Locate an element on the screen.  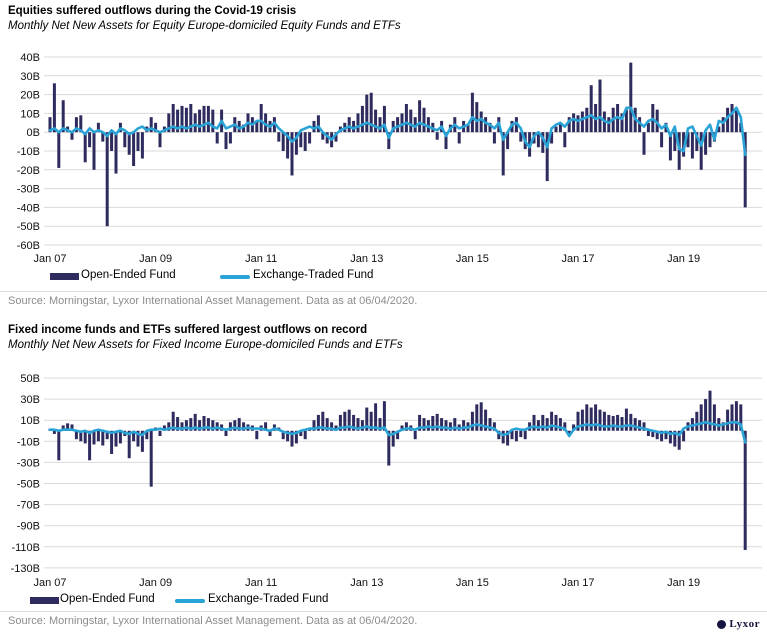
svg-text: 0B is located at coordinates (33, 133).